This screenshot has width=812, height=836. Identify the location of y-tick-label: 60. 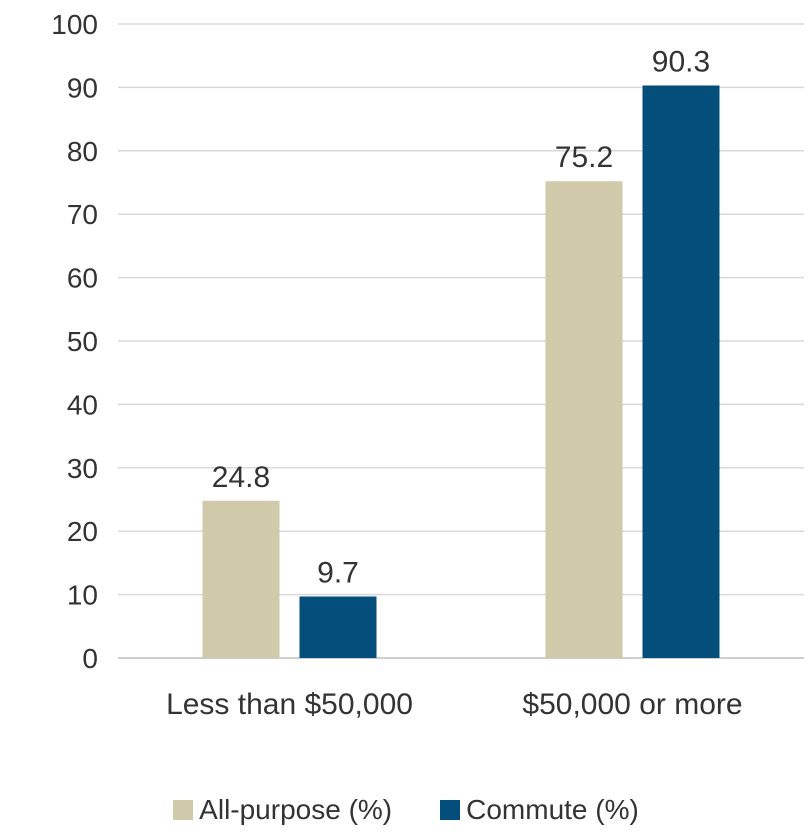
(82, 278).